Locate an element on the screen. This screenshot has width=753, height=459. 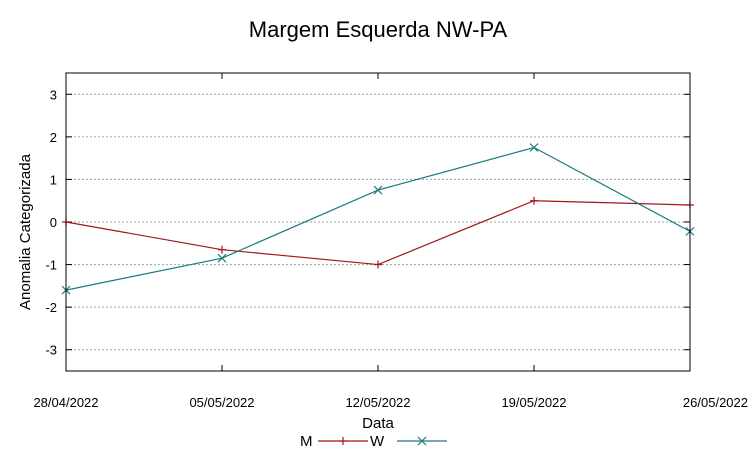
y-tick-label: 0 is located at coordinates (53, 222).